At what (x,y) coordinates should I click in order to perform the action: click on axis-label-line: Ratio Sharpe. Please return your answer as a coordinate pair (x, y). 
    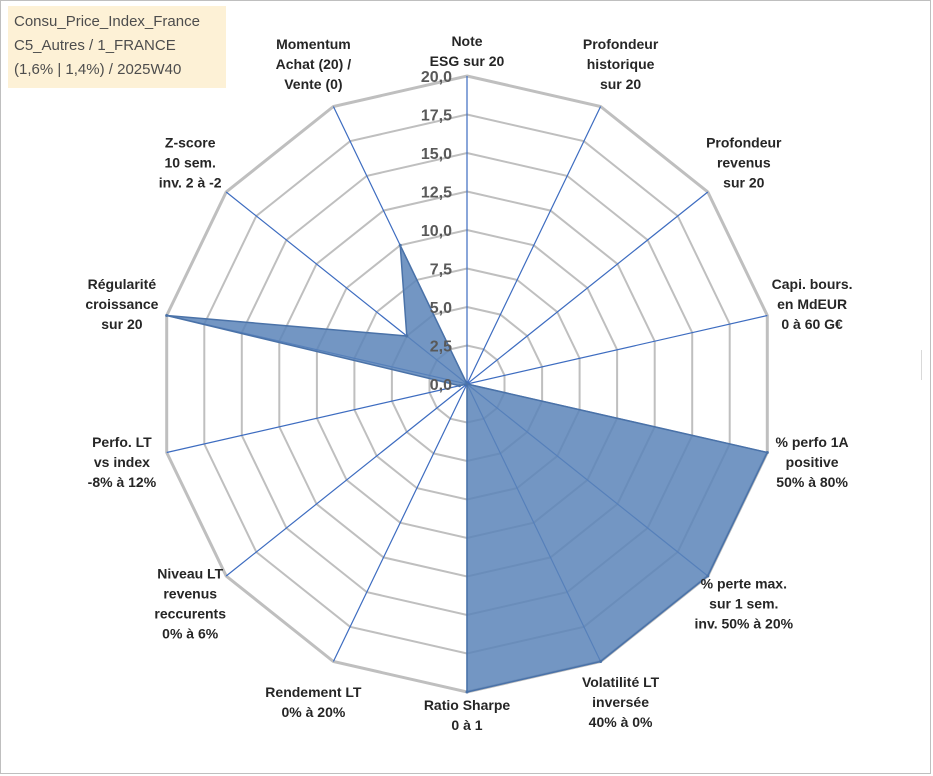
    Looking at the image, I should click on (467, 705).